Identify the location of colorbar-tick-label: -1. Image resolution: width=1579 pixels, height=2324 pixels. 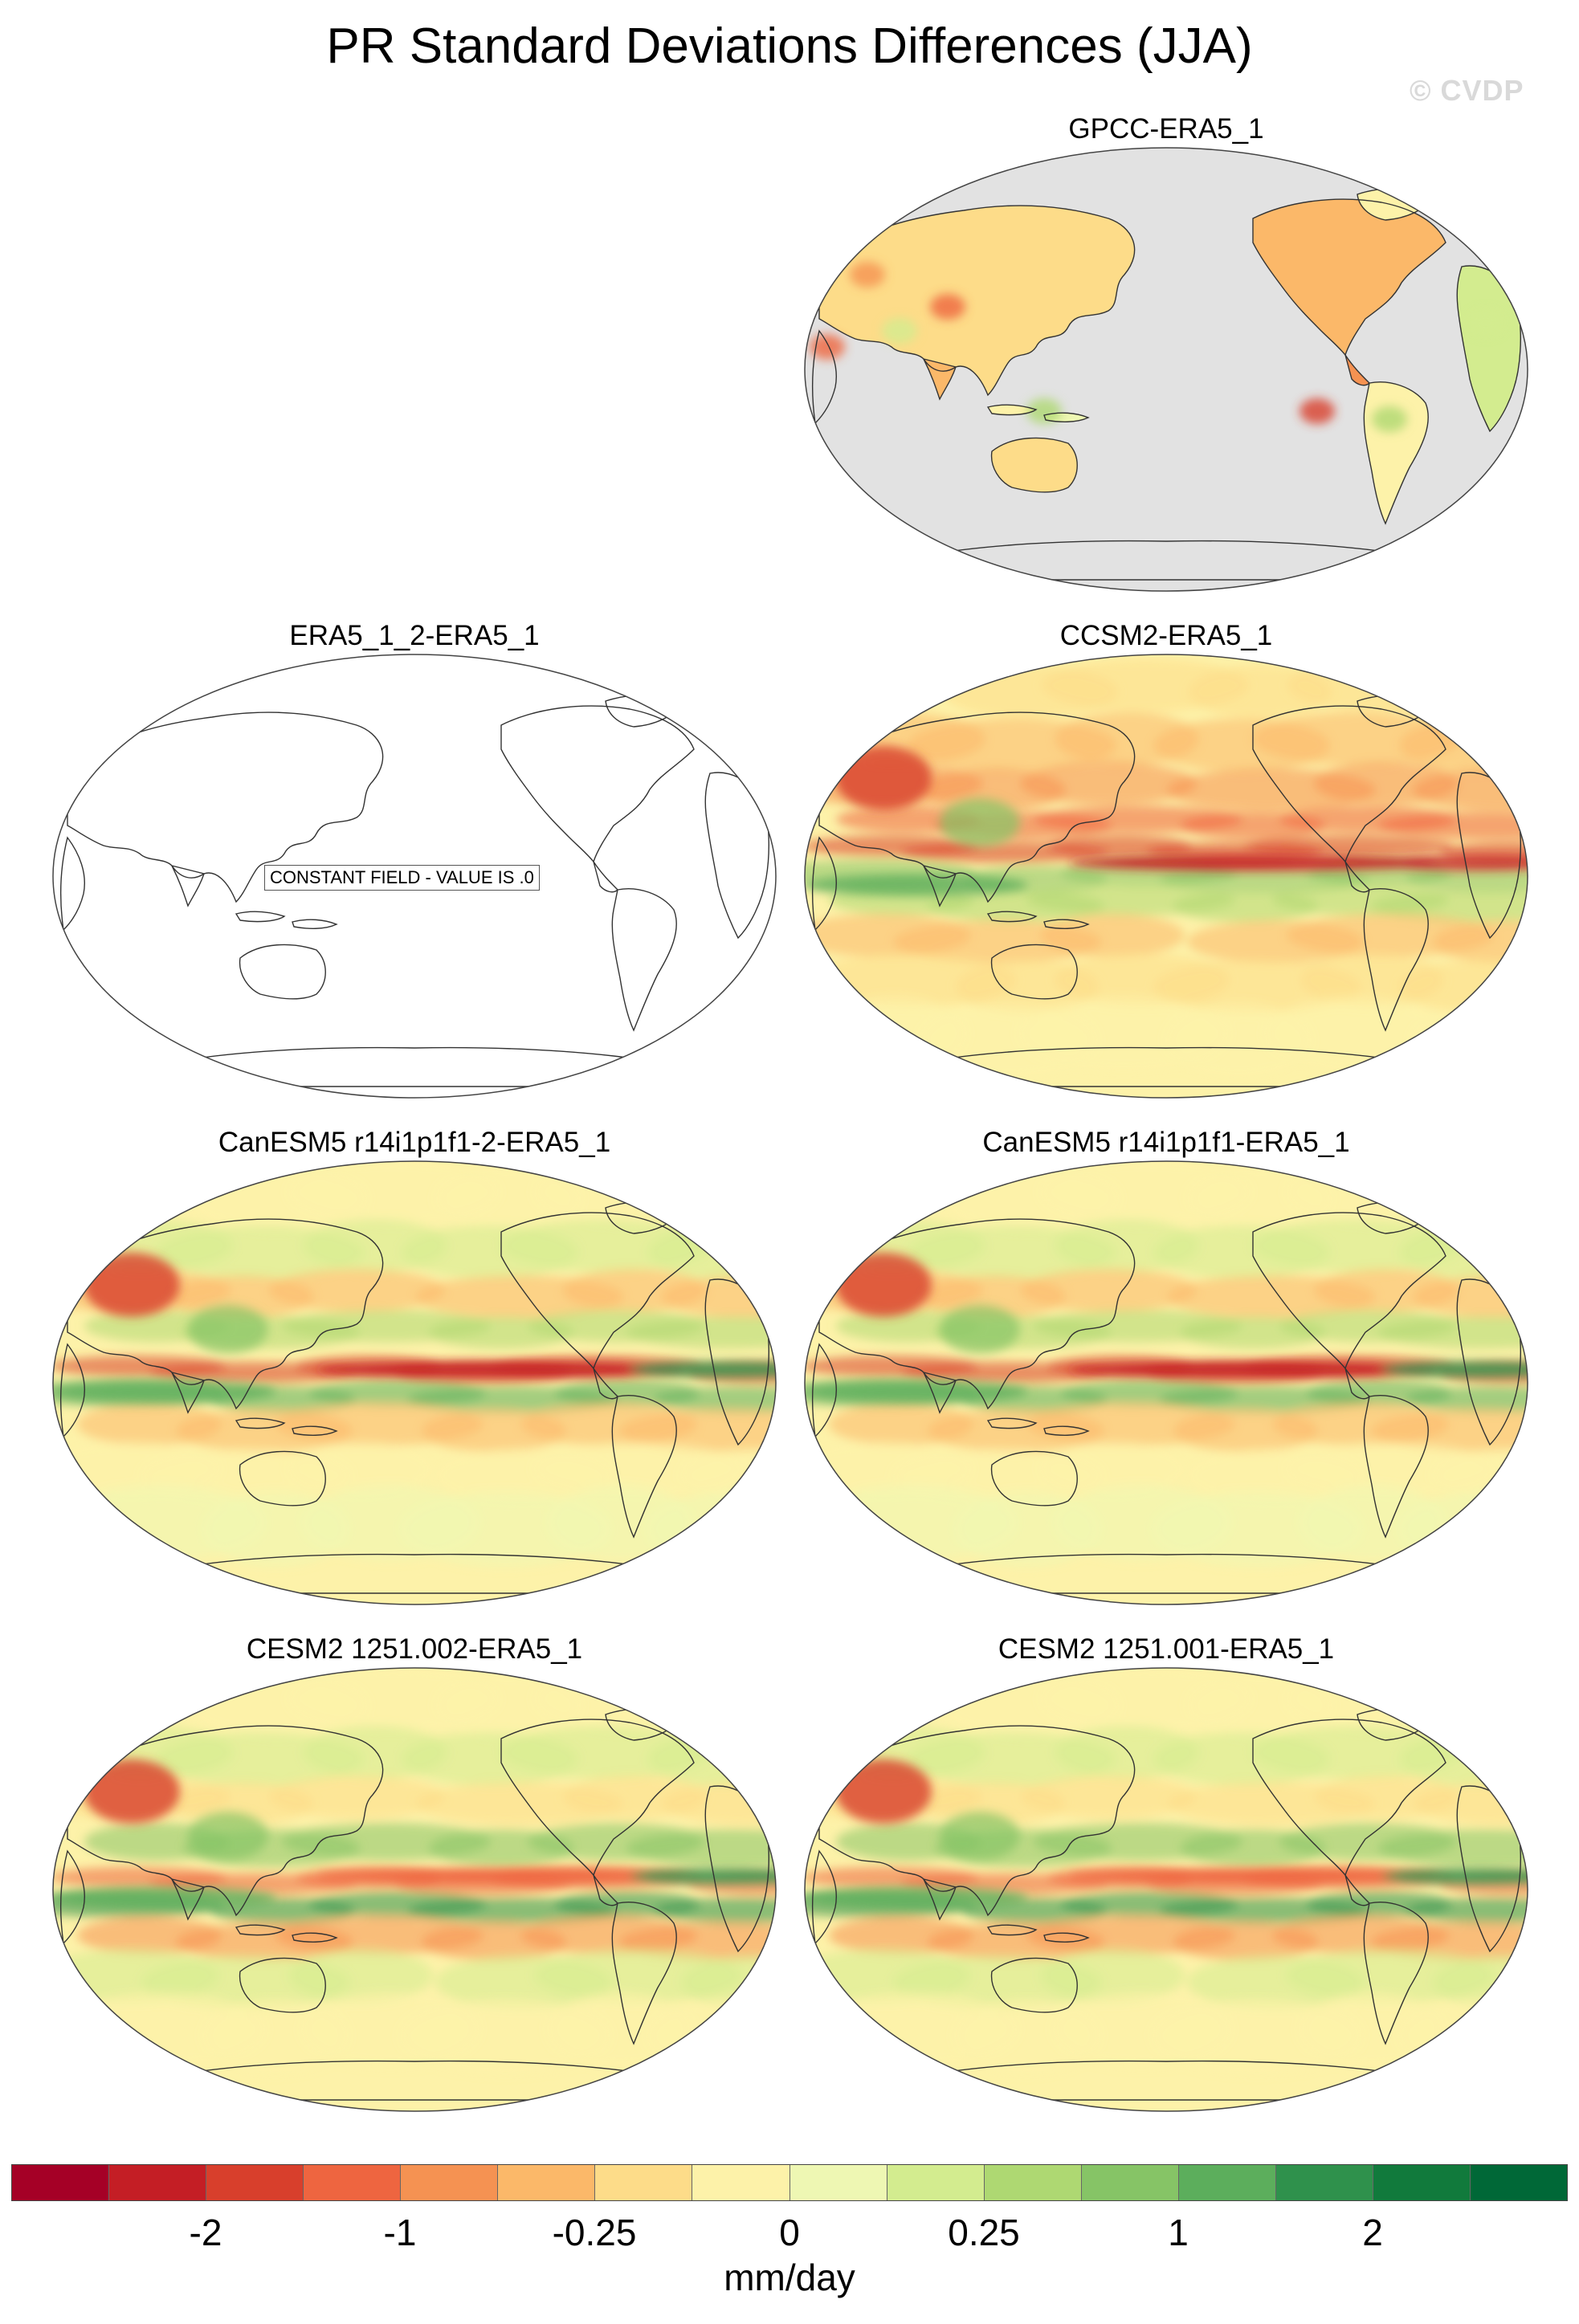
(400, 2232).